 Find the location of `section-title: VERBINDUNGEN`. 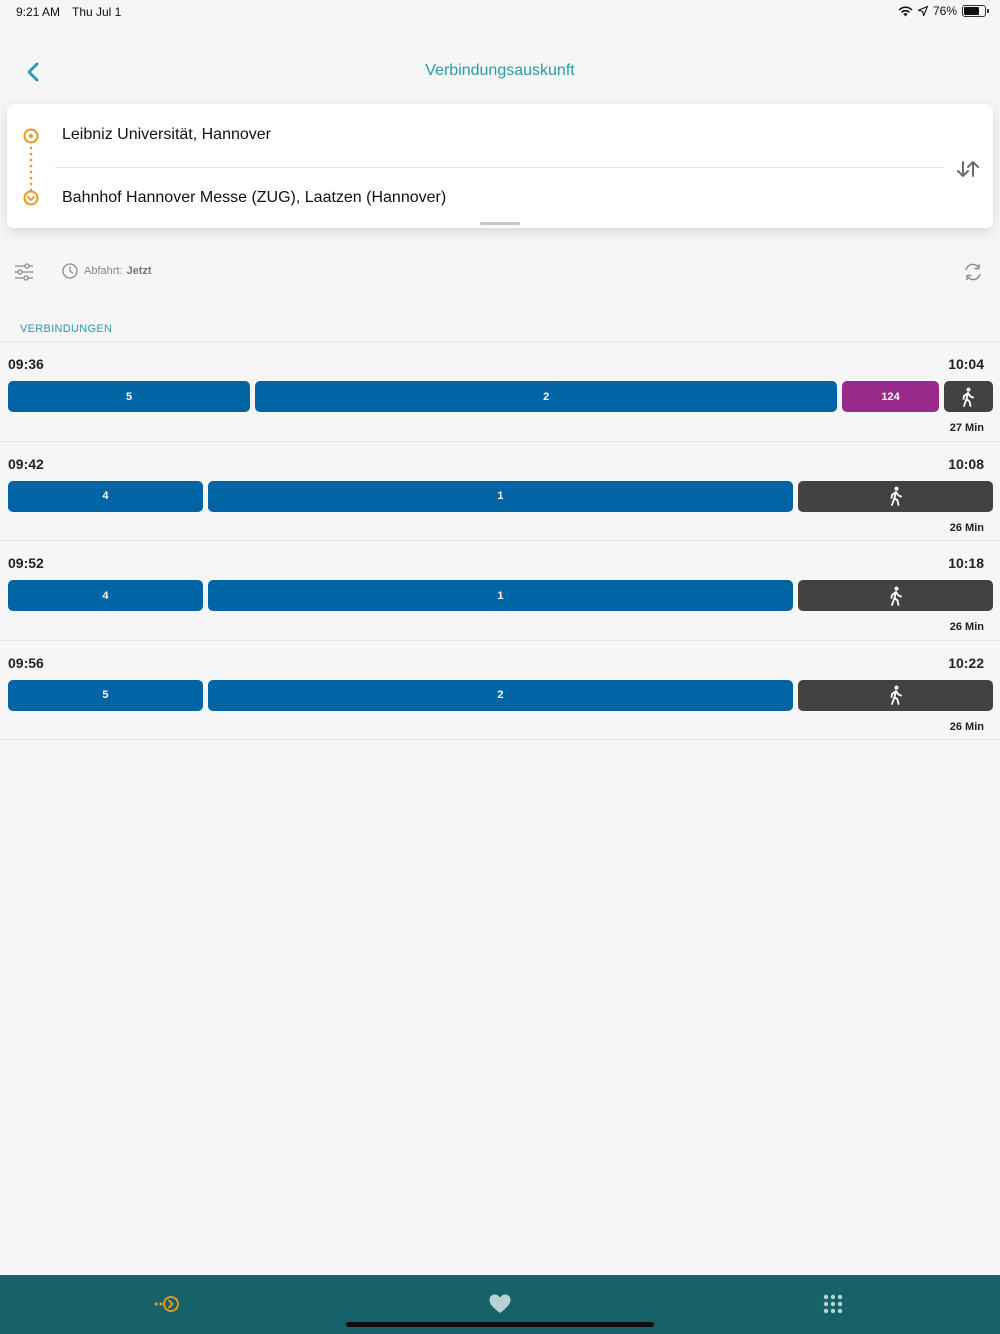

section-title: VERBINDUNGEN is located at coordinates (66, 329).